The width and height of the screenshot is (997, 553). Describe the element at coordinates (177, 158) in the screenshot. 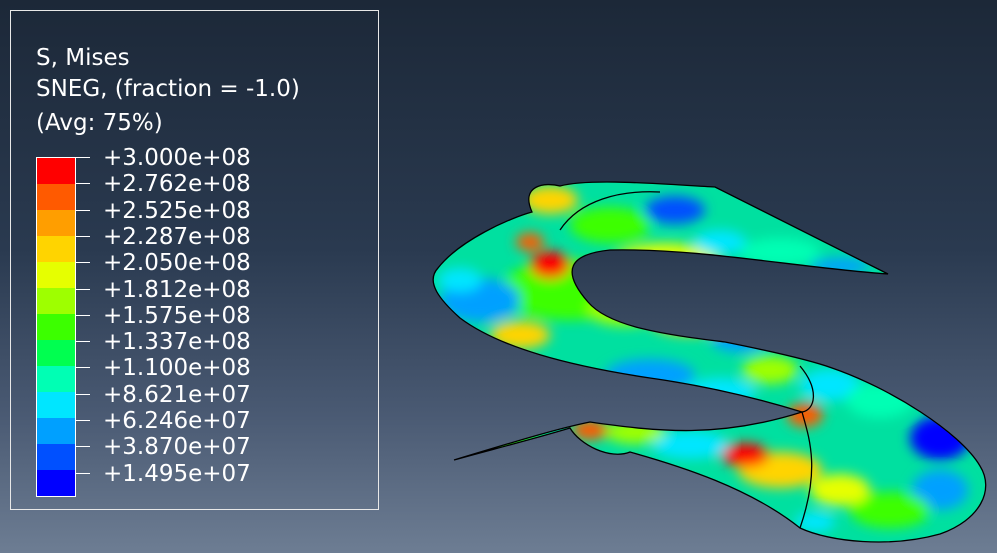

I see `legend-tick-label: +3.000e+08` at that location.